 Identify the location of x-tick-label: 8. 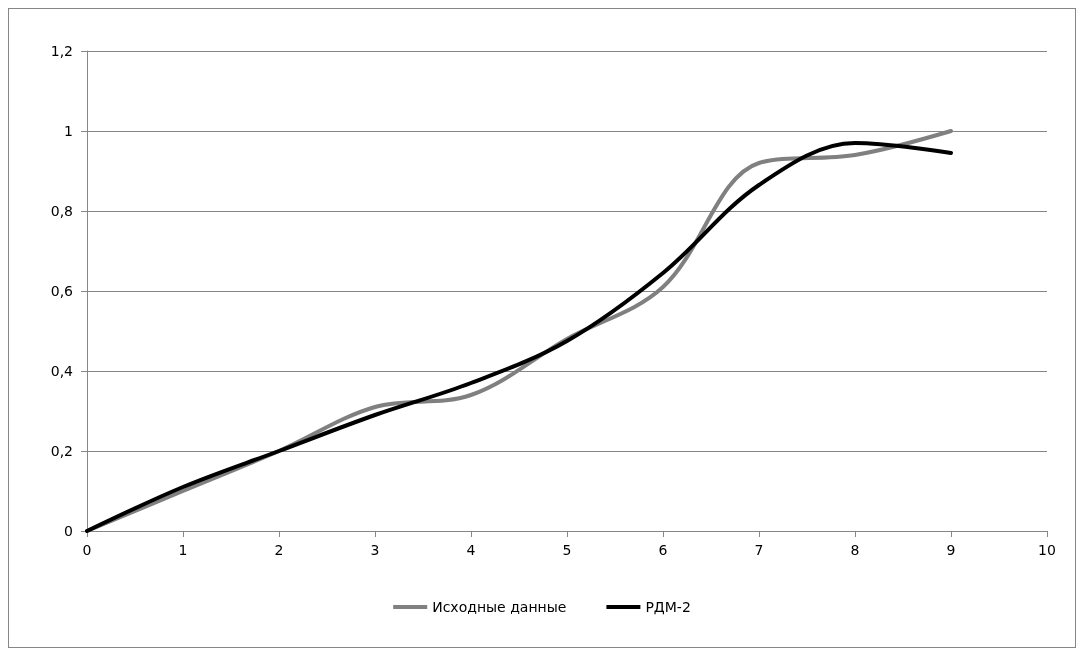
(855, 550).